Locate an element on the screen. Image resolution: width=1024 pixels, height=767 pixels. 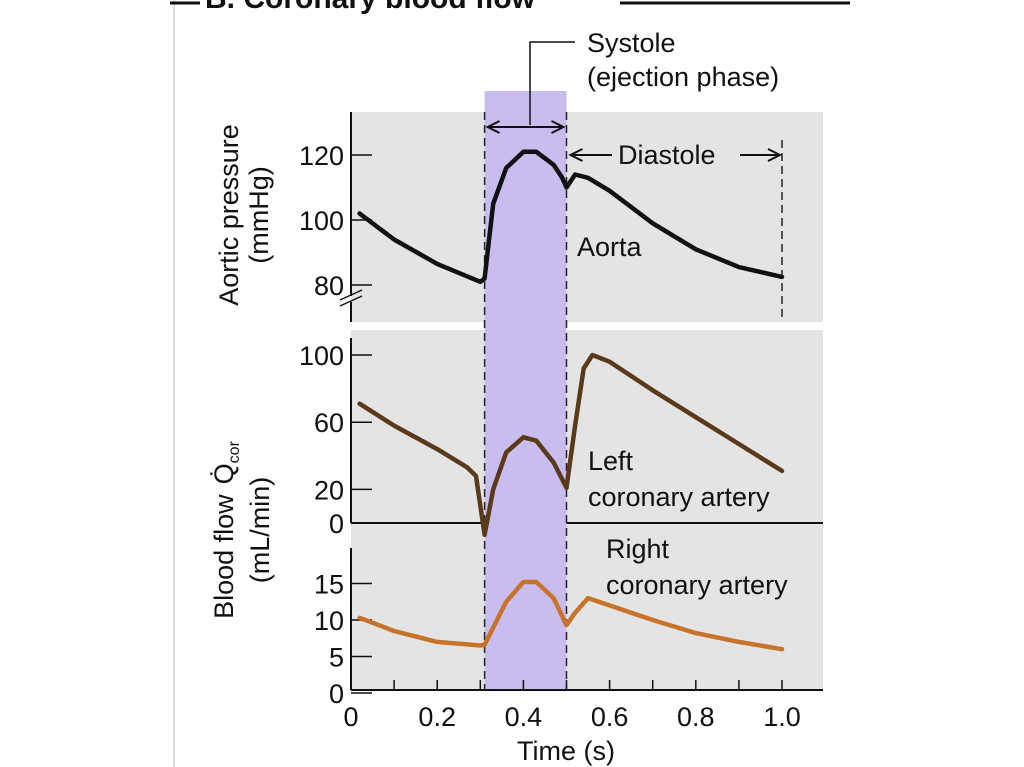
y-tick-label: 20 is located at coordinates (329, 490).